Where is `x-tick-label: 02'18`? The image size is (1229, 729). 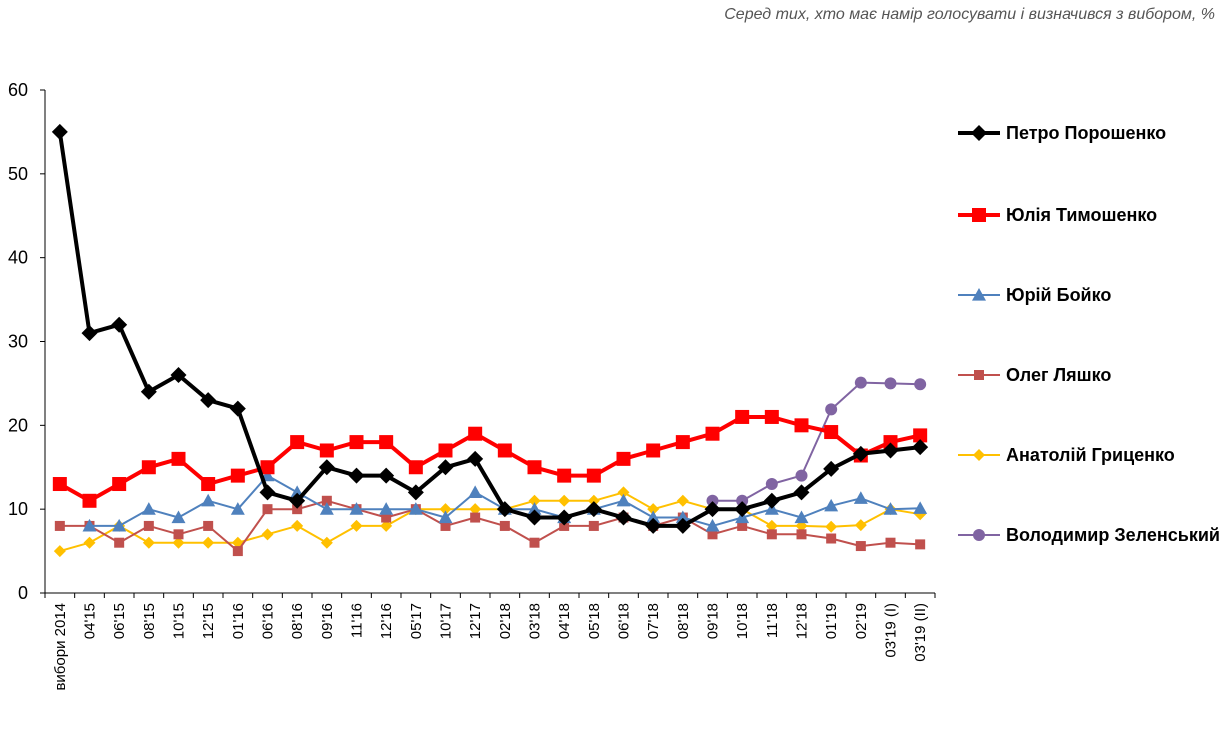 x-tick-label: 02'18 is located at coordinates (505, 621).